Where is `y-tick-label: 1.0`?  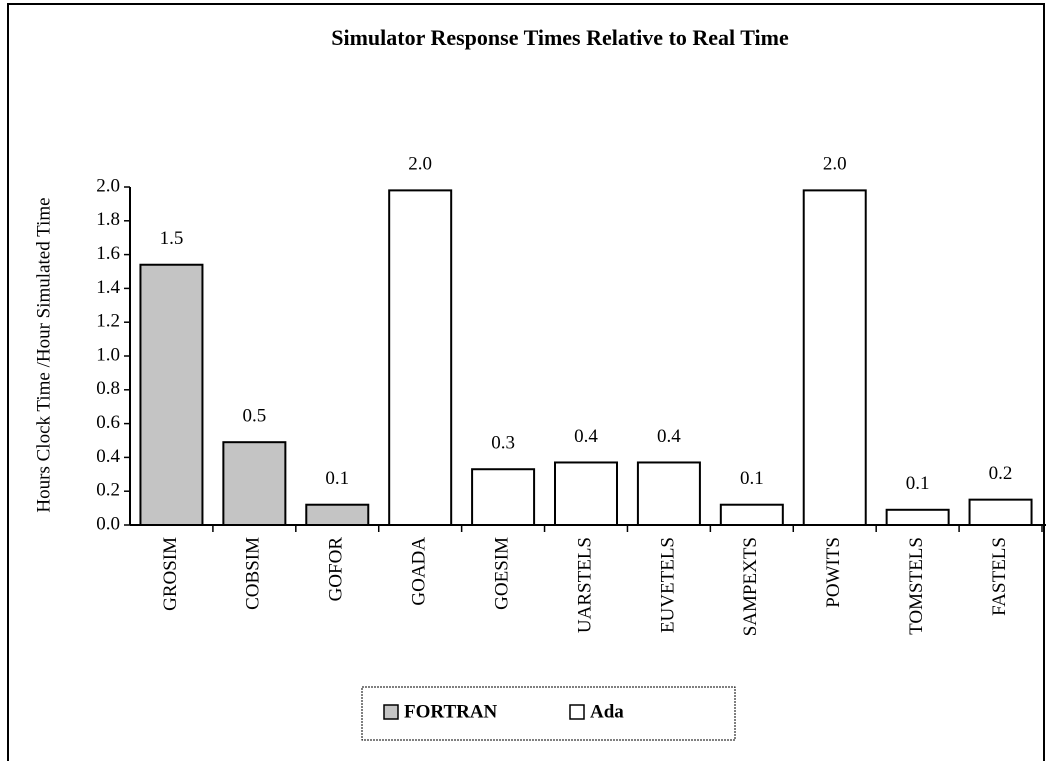 y-tick-label: 1.0 is located at coordinates (108, 354).